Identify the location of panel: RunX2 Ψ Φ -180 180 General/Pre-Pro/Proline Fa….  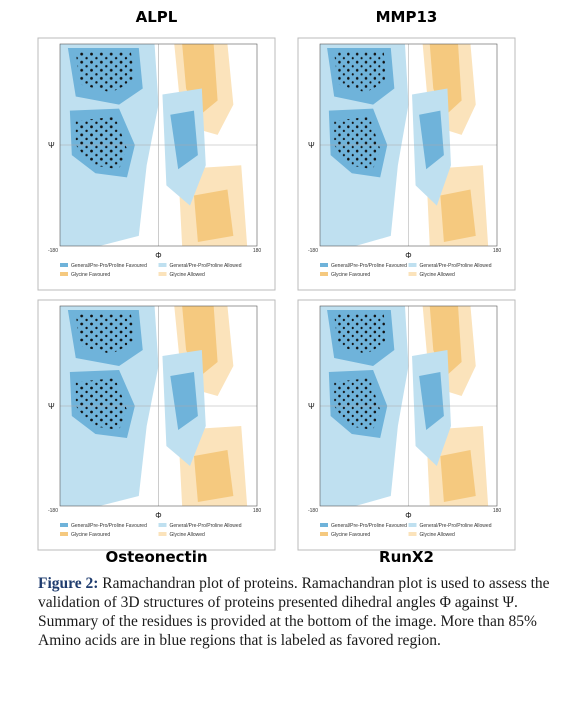
(406, 432).